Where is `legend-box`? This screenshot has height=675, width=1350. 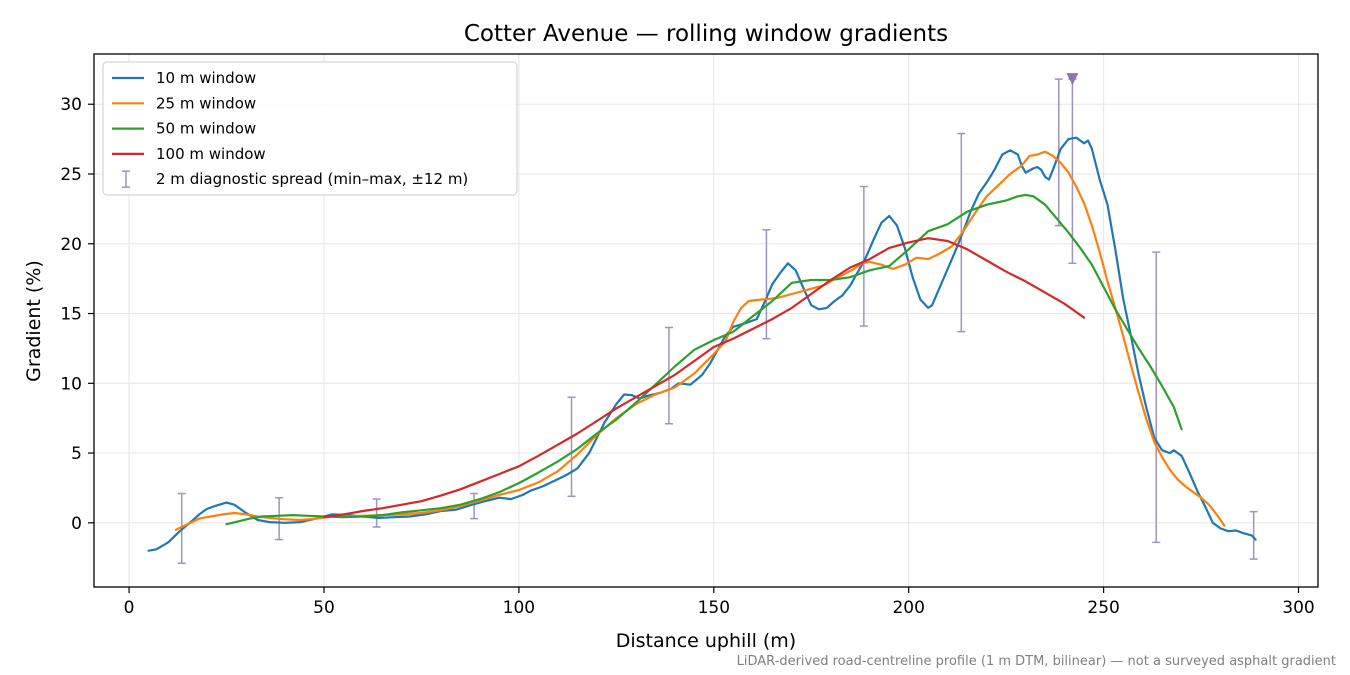
legend-box is located at coordinates (310, 128).